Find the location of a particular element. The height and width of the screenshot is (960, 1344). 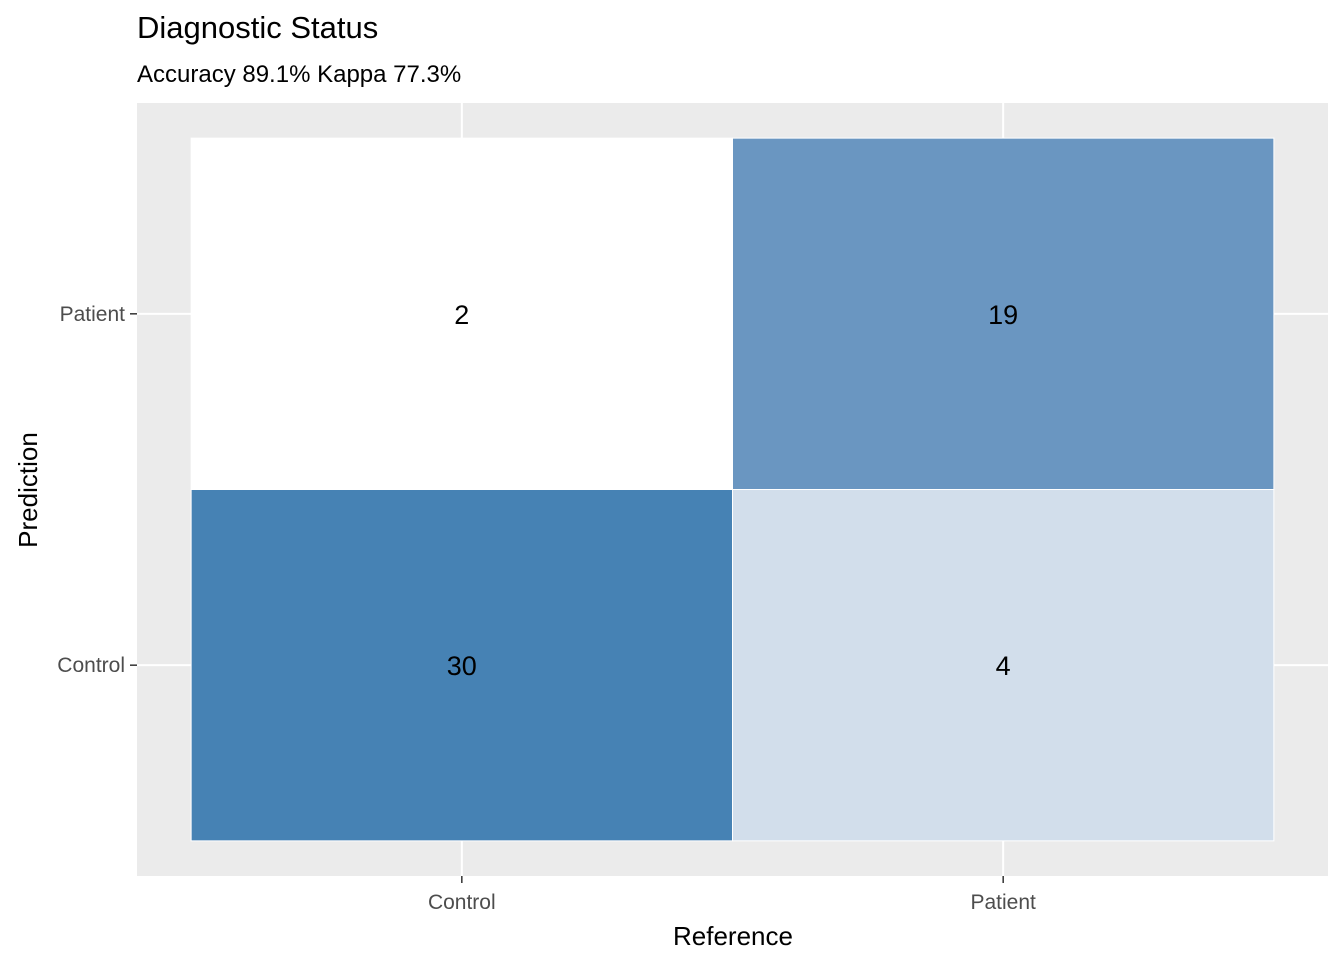

cell-value-label: 4 is located at coordinates (1003, 666).